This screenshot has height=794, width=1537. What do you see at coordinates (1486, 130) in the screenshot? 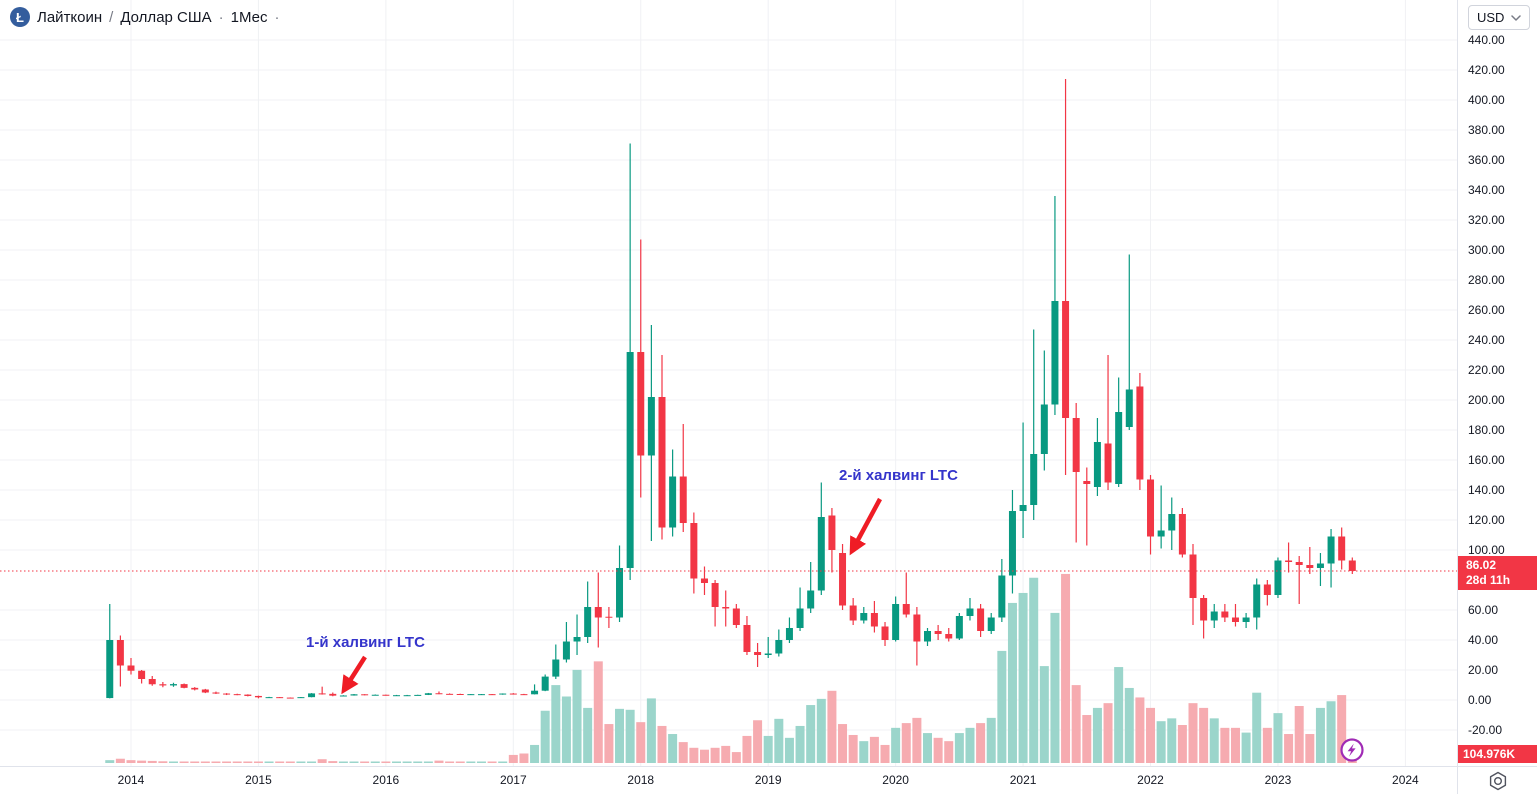
I see `price-tick-label: 380.00` at bounding box center [1486, 130].